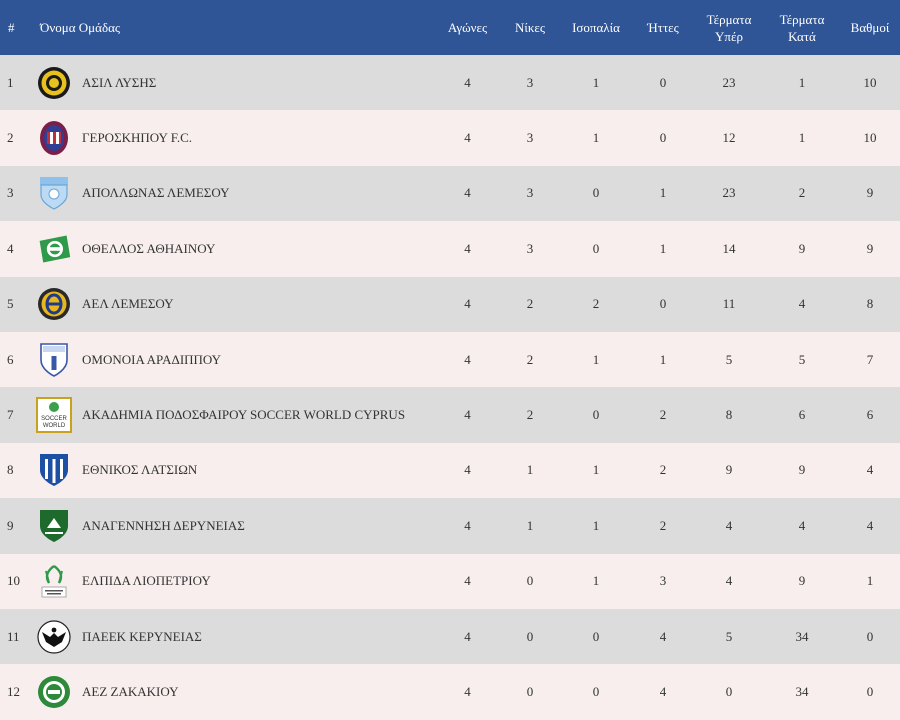  Describe the element at coordinates (146, 581) in the screenshot. I see `team-name-link: ΕΛΠΙΔΑ ΛΙΟΠΕΤΡΙΟΥ` at that location.